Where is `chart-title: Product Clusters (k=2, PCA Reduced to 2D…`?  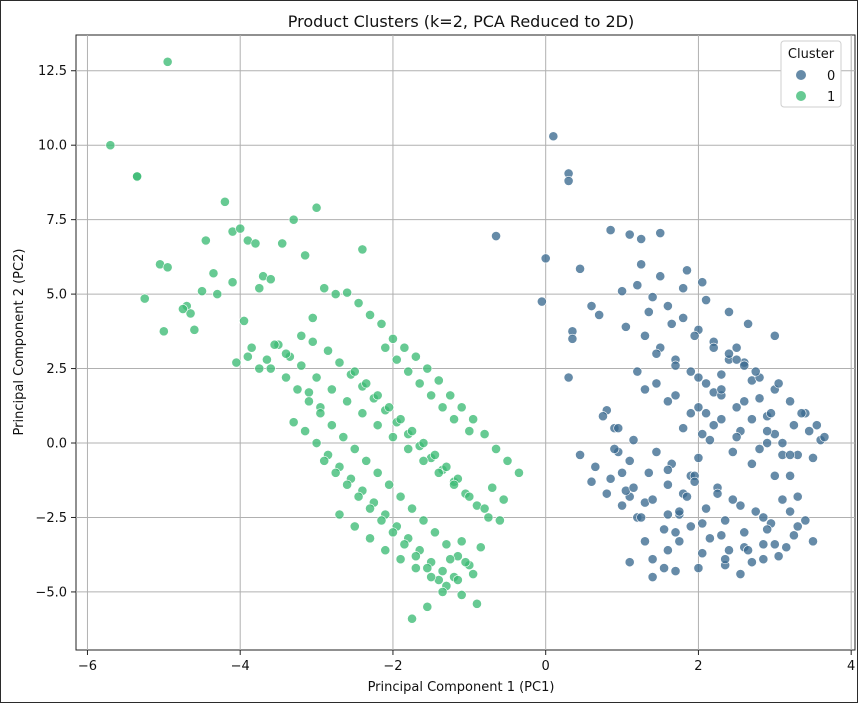 chart-title: Product Clusters (k=2, PCA Reduced to 2D… is located at coordinates (461, 21).